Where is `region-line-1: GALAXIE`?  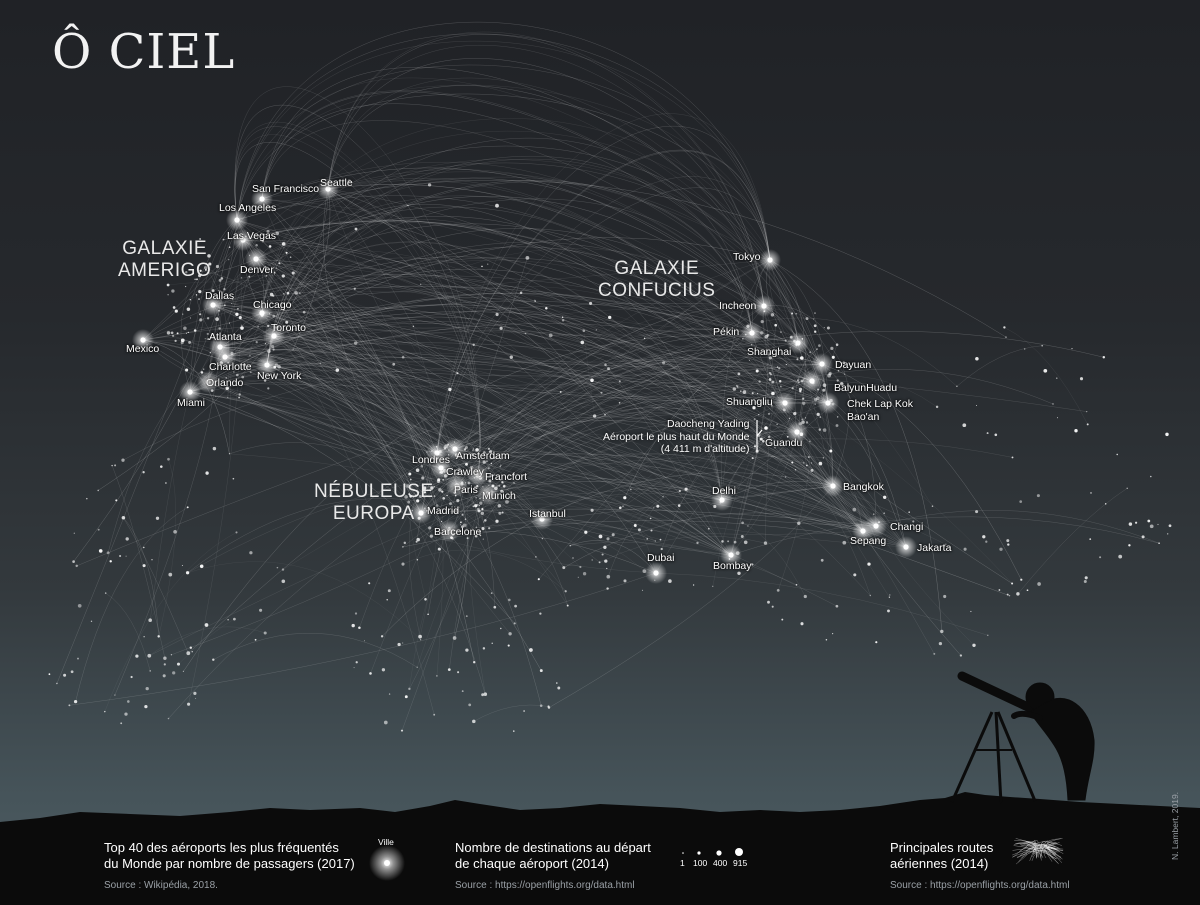 region-line-1: GALAXIE is located at coordinates (657, 268).